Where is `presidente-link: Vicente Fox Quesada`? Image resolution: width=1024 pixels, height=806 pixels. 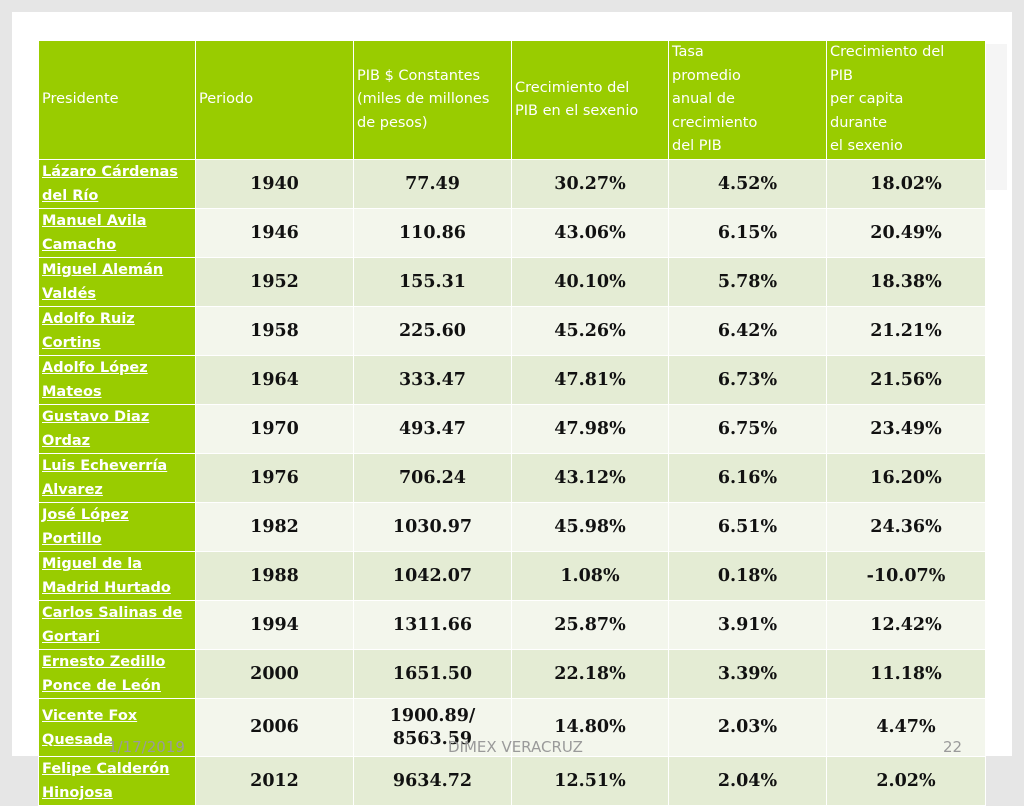
presidente-link: Vicente Fox Quesada is located at coordinates (90, 727).